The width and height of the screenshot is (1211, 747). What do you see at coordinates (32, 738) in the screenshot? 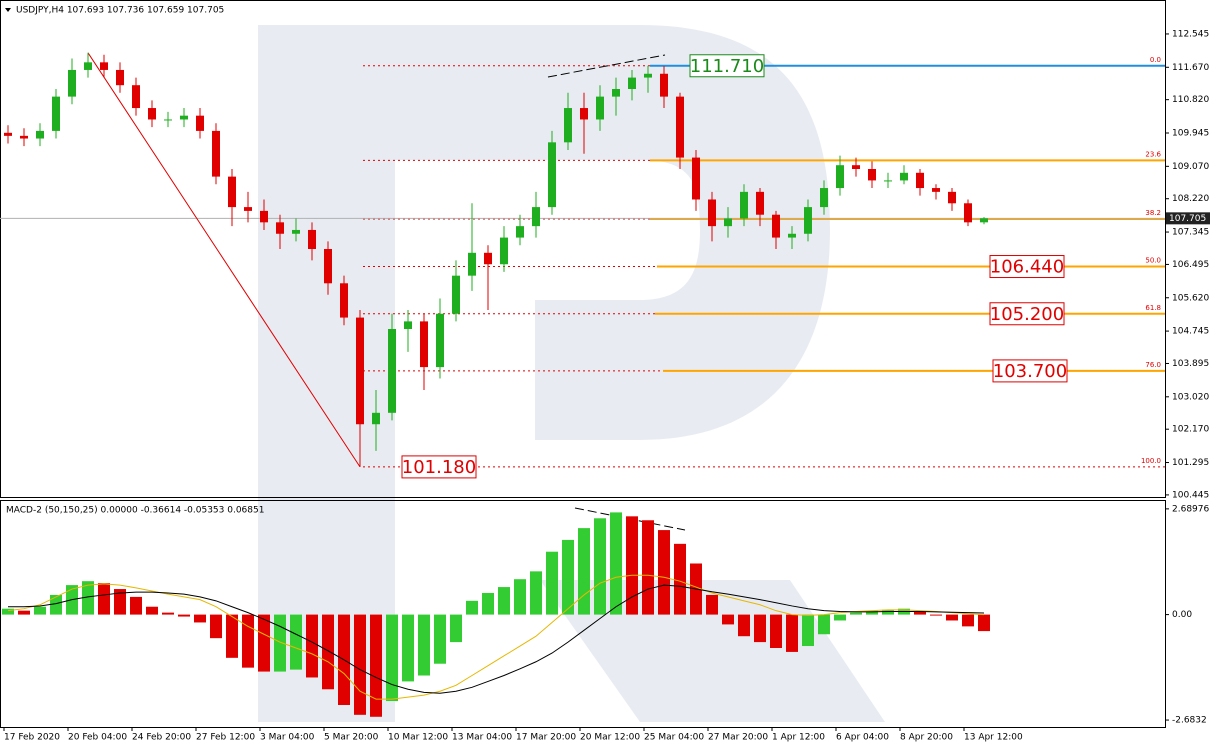
I see `x-tick-label: 17 Feb 2020` at bounding box center [32, 738].